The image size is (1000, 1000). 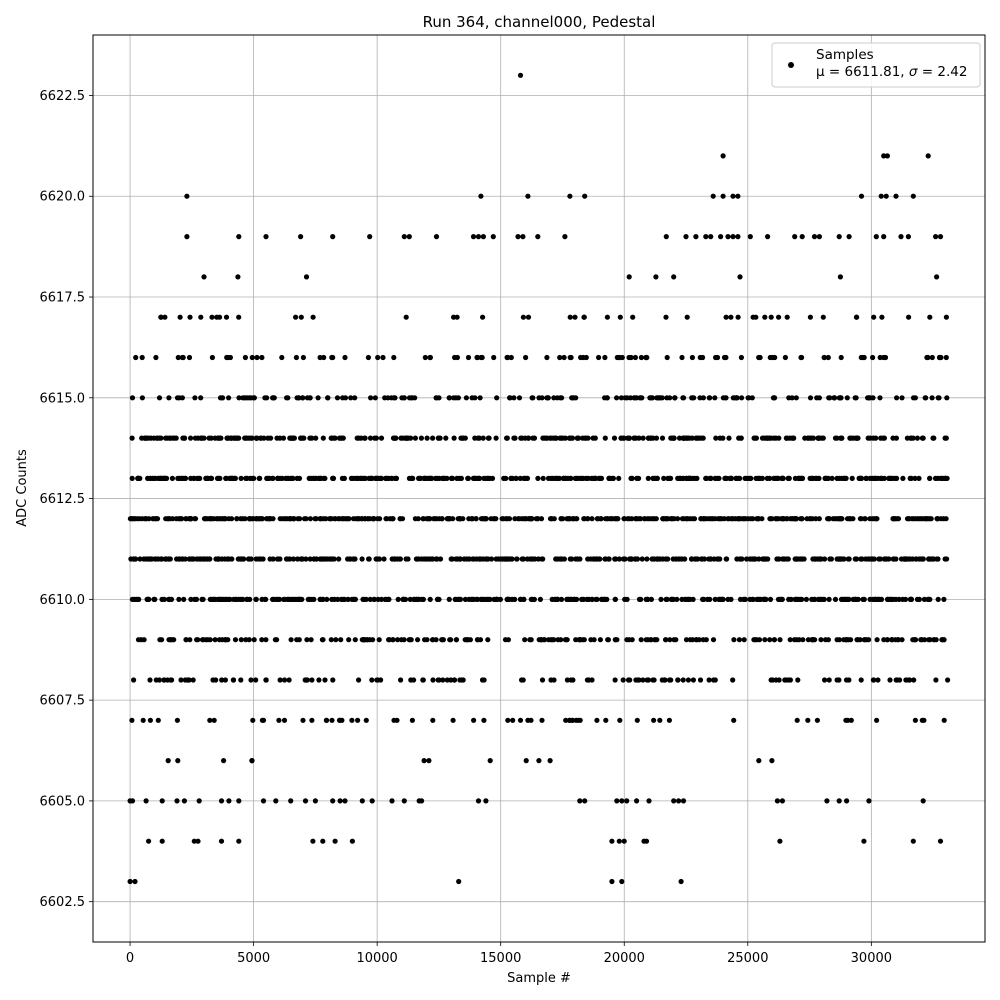 What do you see at coordinates (913, 72) in the screenshot?
I see `legend-stats-sigma: σ` at bounding box center [913, 72].